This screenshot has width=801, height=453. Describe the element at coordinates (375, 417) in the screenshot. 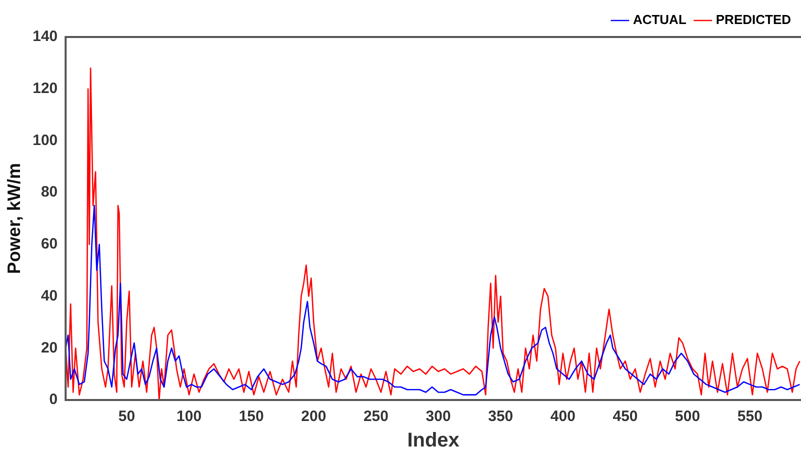

I see `x-tick-label: 250` at that location.